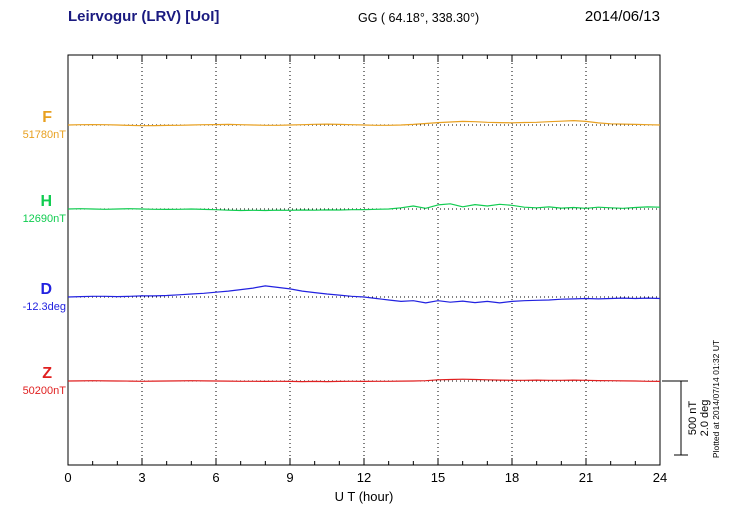 Image resolution: width=730 pixels, height=520 pixels. What do you see at coordinates (47, 373) in the screenshot?
I see `series-label-Z: Z` at bounding box center [47, 373].